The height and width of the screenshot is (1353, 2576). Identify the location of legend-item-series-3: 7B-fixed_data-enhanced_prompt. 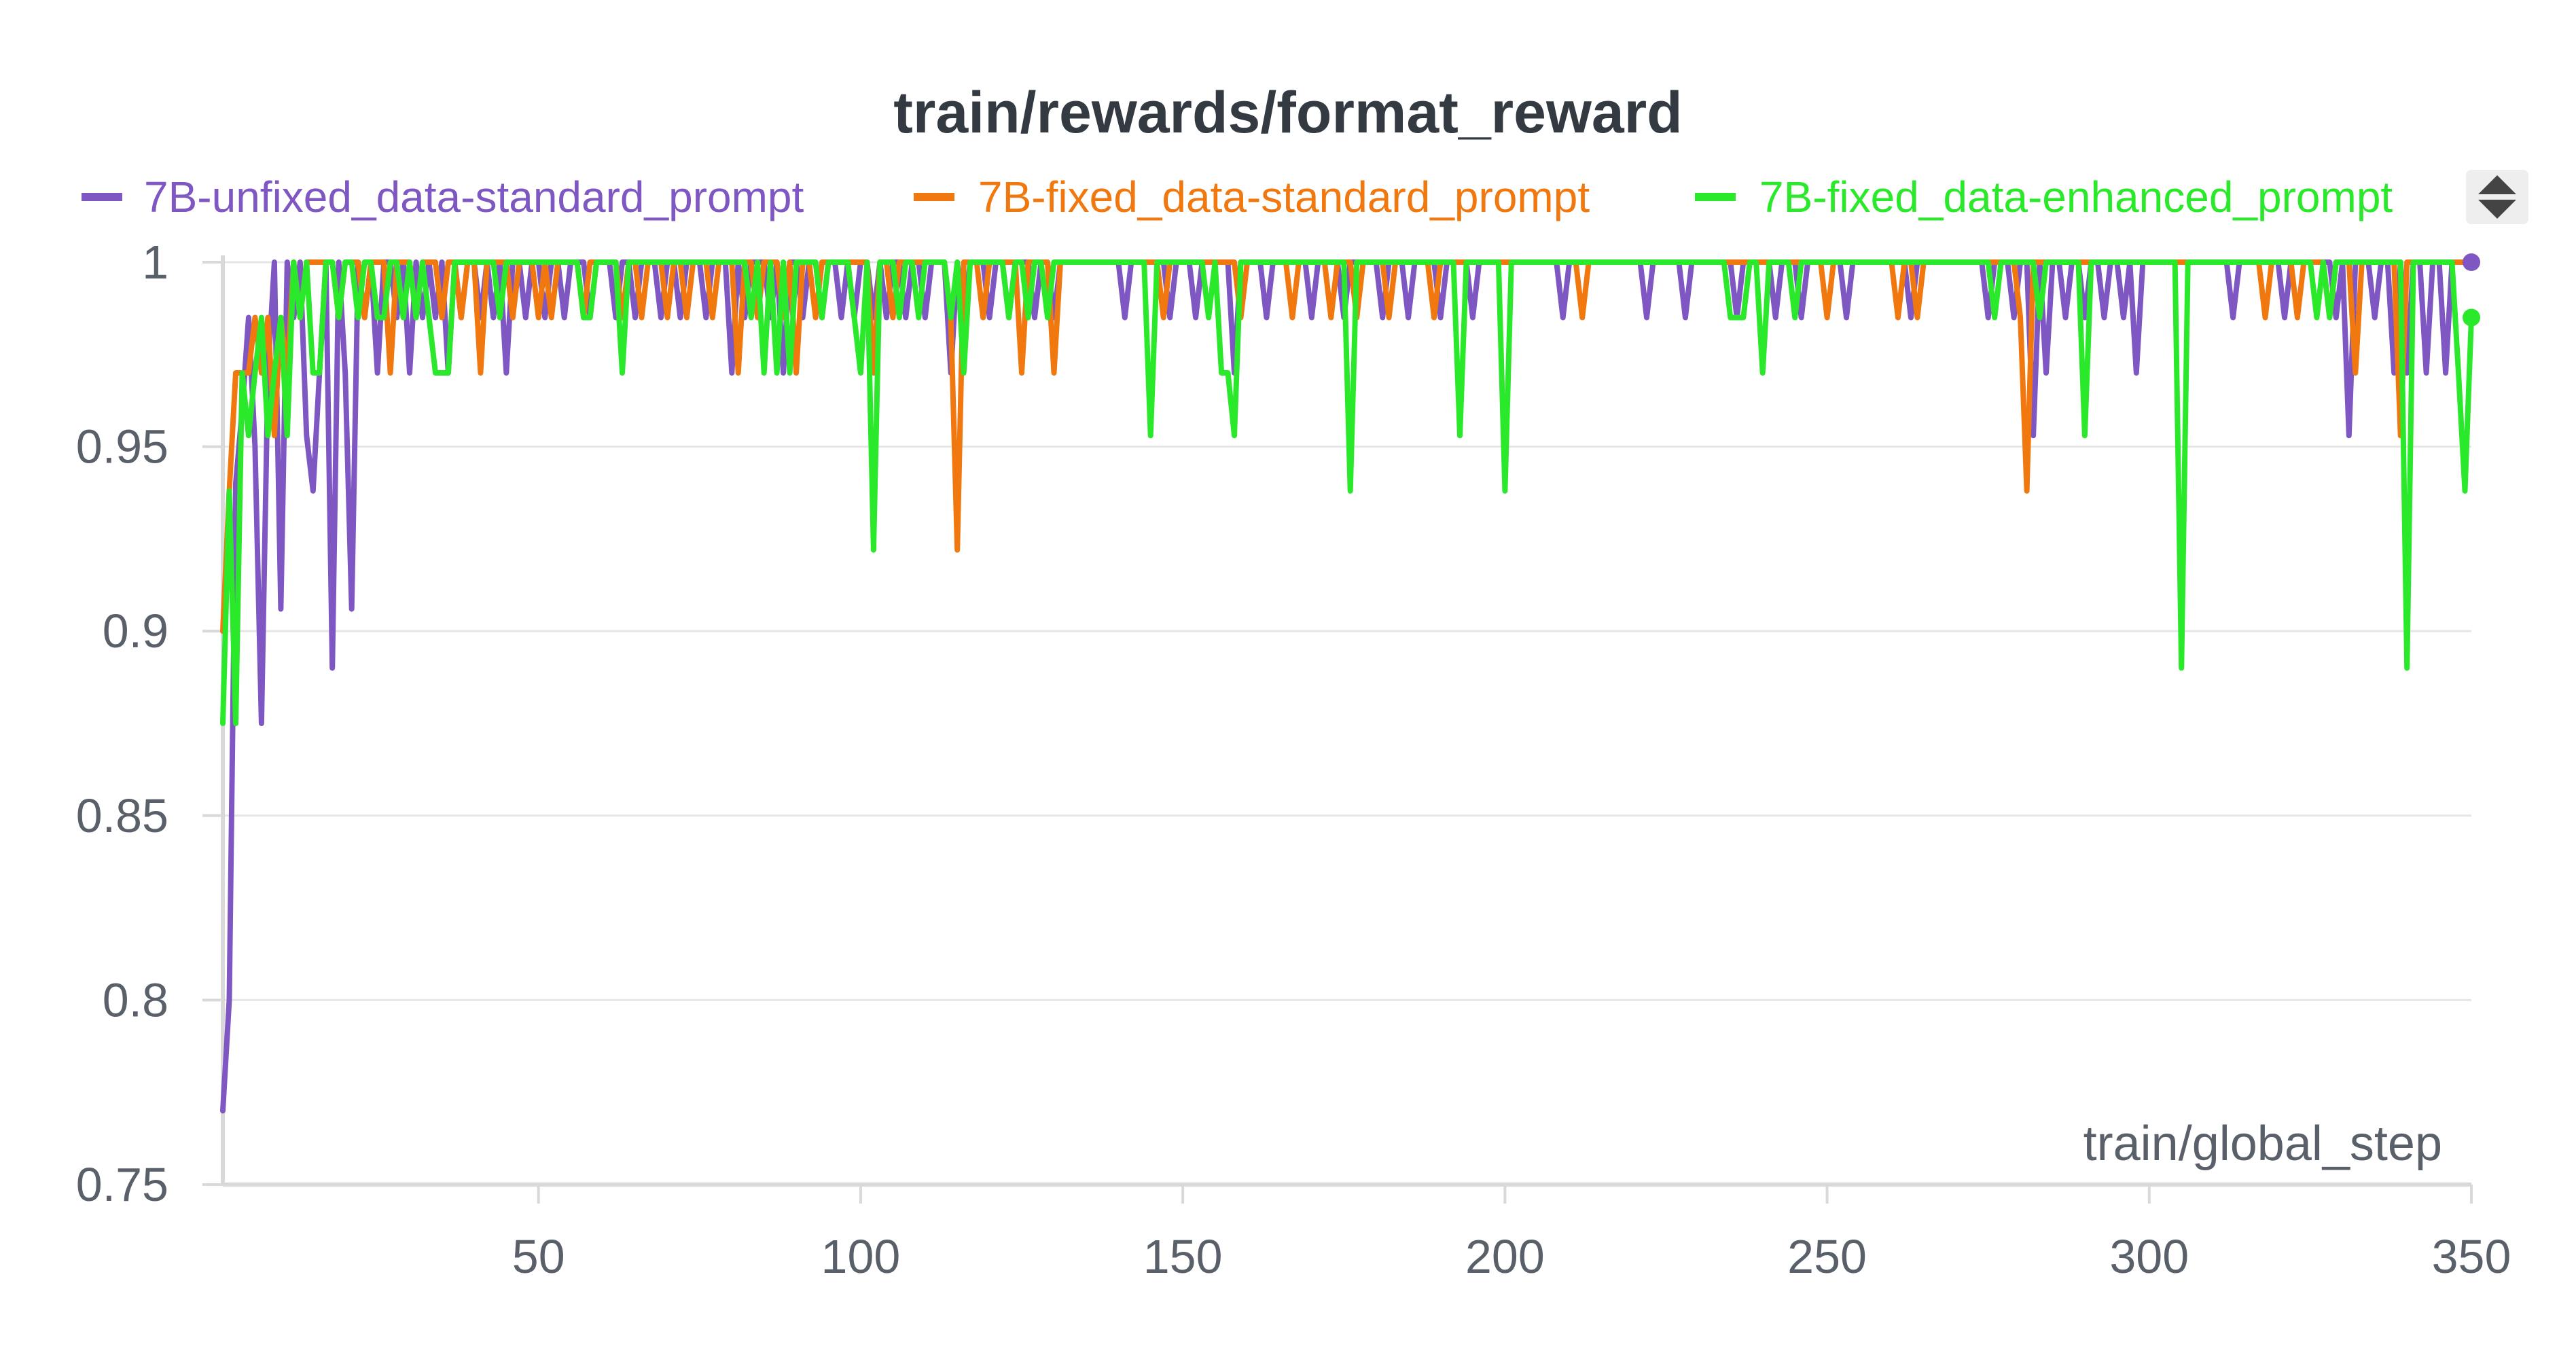
(2044, 197).